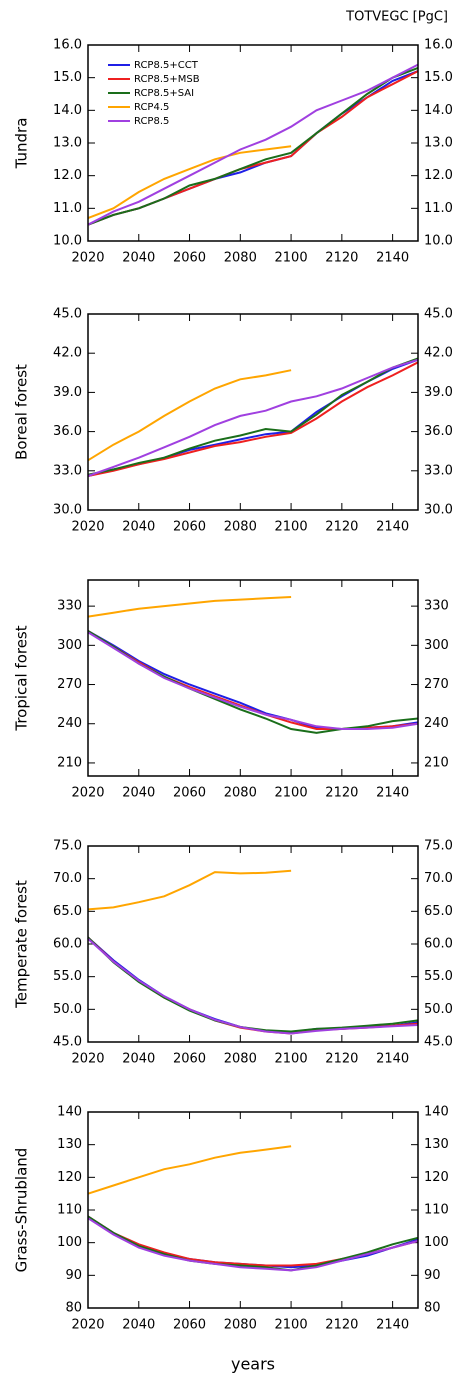 The height and width of the screenshot is (1386, 472). What do you see at coordinates (438, 846) in the screenshot?
I see `y2-tick-label: 75.0` at bounding box center [438, 846].